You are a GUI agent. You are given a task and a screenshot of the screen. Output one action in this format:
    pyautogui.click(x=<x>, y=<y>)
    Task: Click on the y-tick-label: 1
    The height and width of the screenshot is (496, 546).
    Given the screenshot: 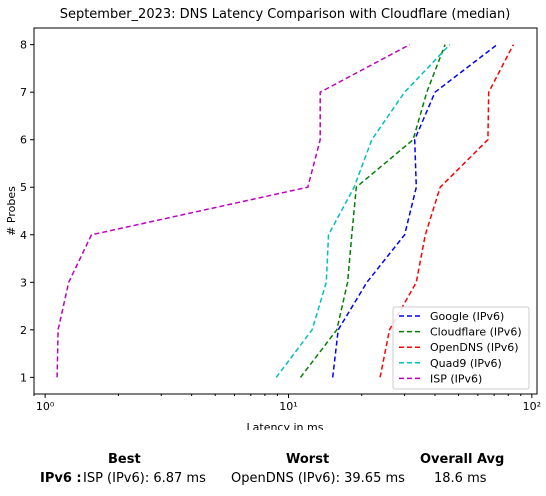 What is the action you would take?
    pyautogui.click(x=23, y=377)
    